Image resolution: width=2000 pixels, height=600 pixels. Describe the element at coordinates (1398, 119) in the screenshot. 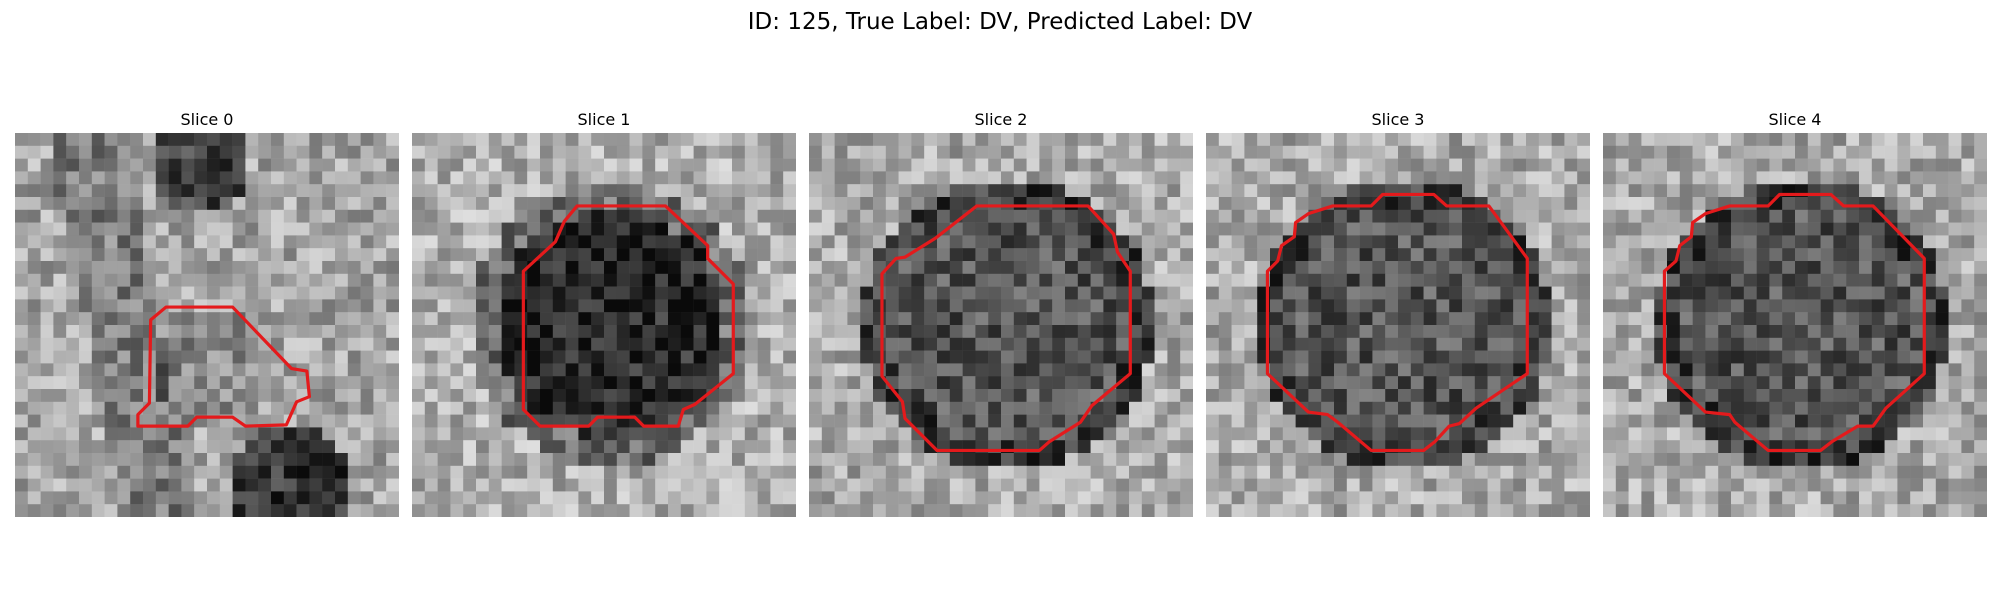

I see `slice-title-3: Slice 3` at that location.